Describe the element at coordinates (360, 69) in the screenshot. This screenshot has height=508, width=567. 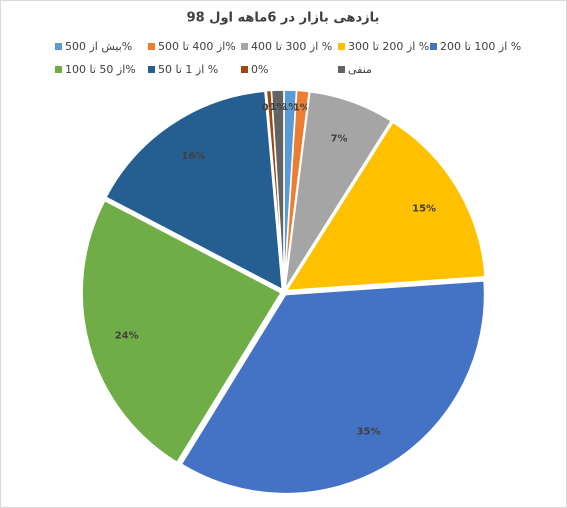
I see `legend-label: منفی` at that location.